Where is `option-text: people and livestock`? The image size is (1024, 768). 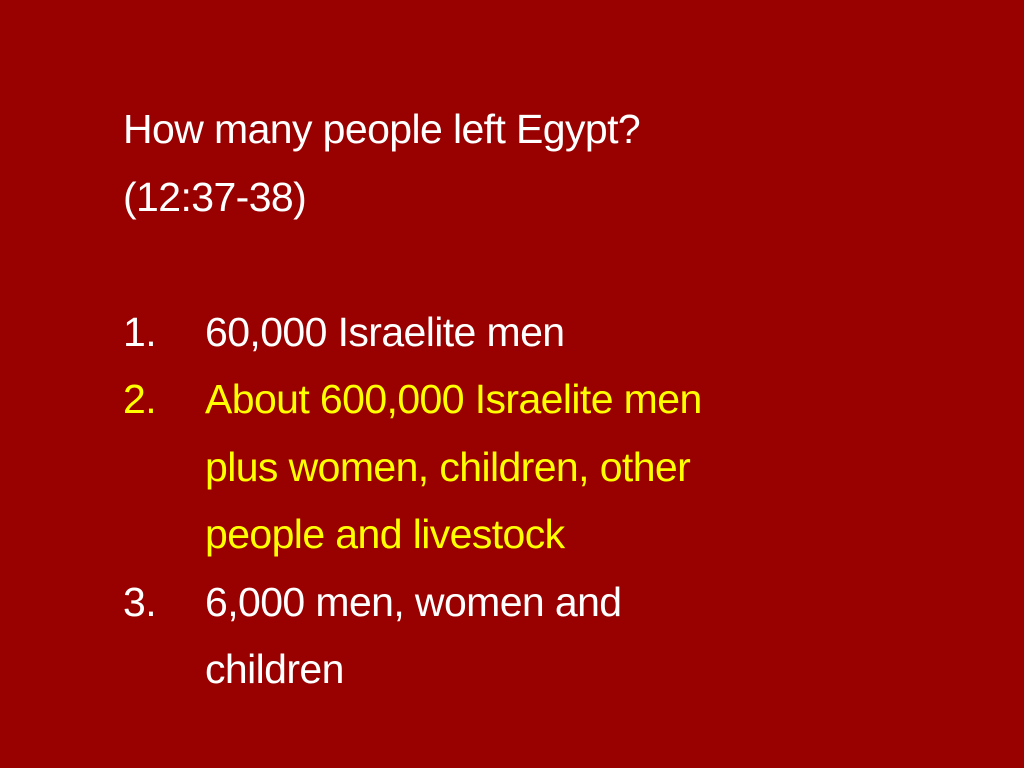
option-text: people and livestock is located at coordinates (385, 534).